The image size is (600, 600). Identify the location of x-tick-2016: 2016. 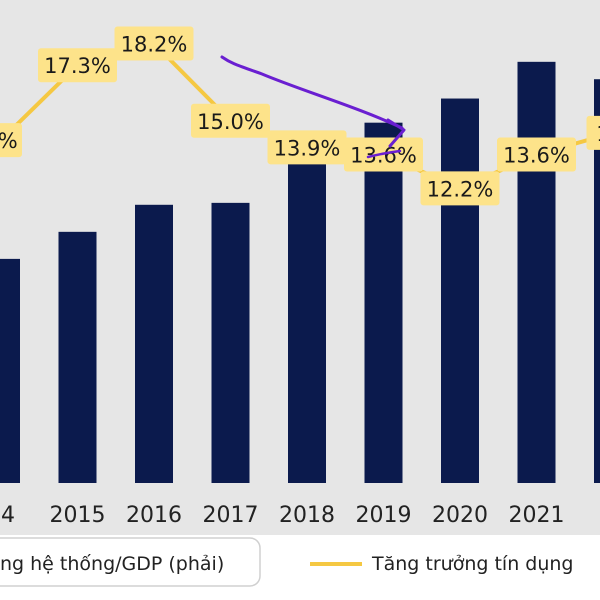
(154, 515).